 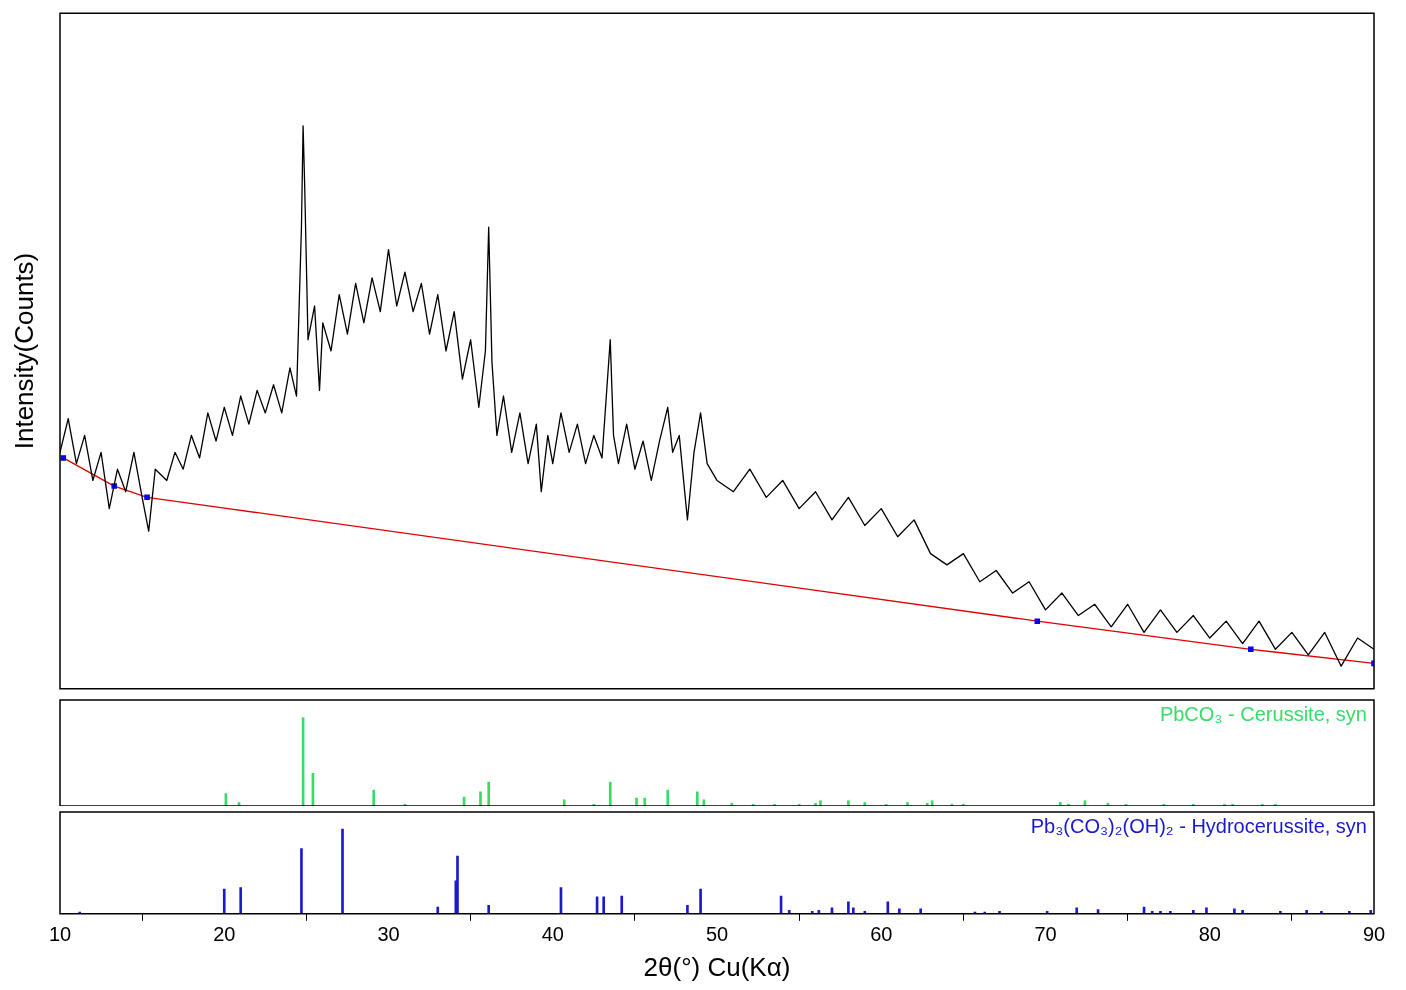 What do you see at coordinates (552, 934) in the screenshot?
I see `x-tick-label: 40` at bounding box center [552, 934].